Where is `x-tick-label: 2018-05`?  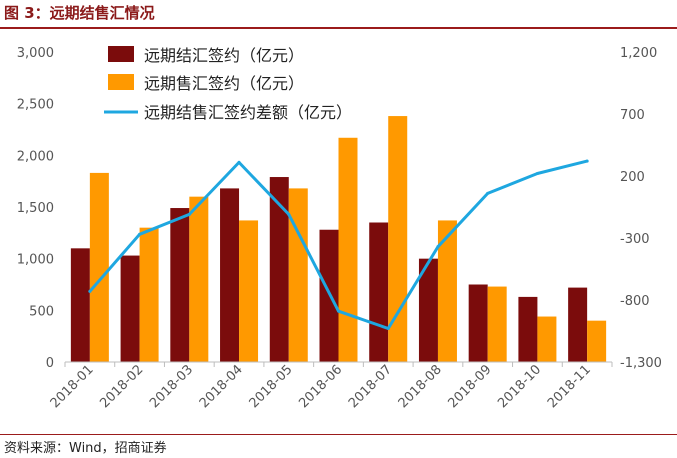 x-tick-label: 2018-05 is located at coordinates (271, 386).